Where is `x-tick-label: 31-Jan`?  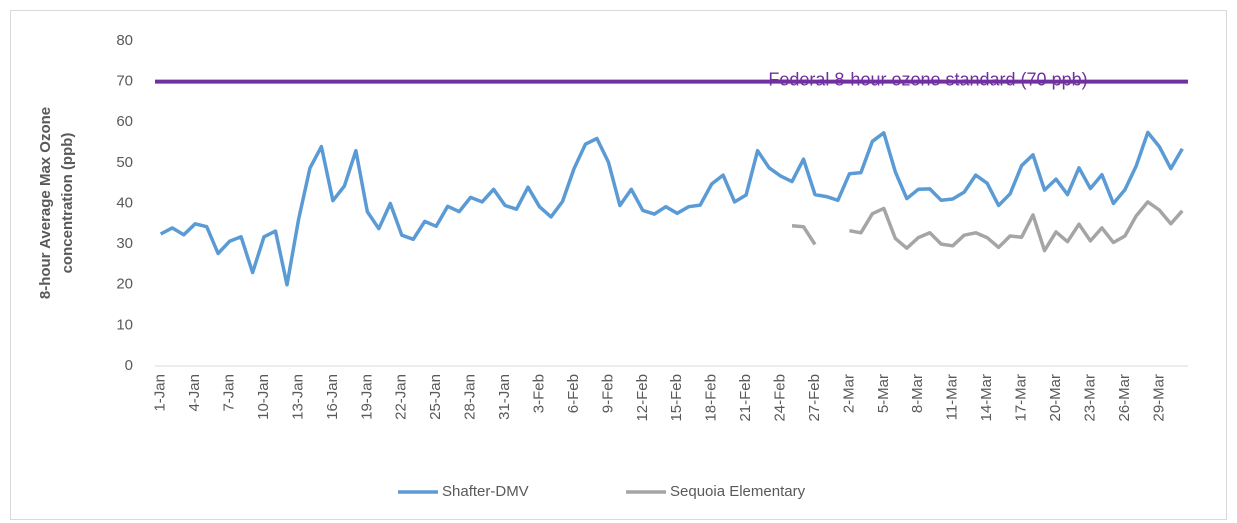 x-tick-label: 31-Jan is located at coordinates (504, 397).